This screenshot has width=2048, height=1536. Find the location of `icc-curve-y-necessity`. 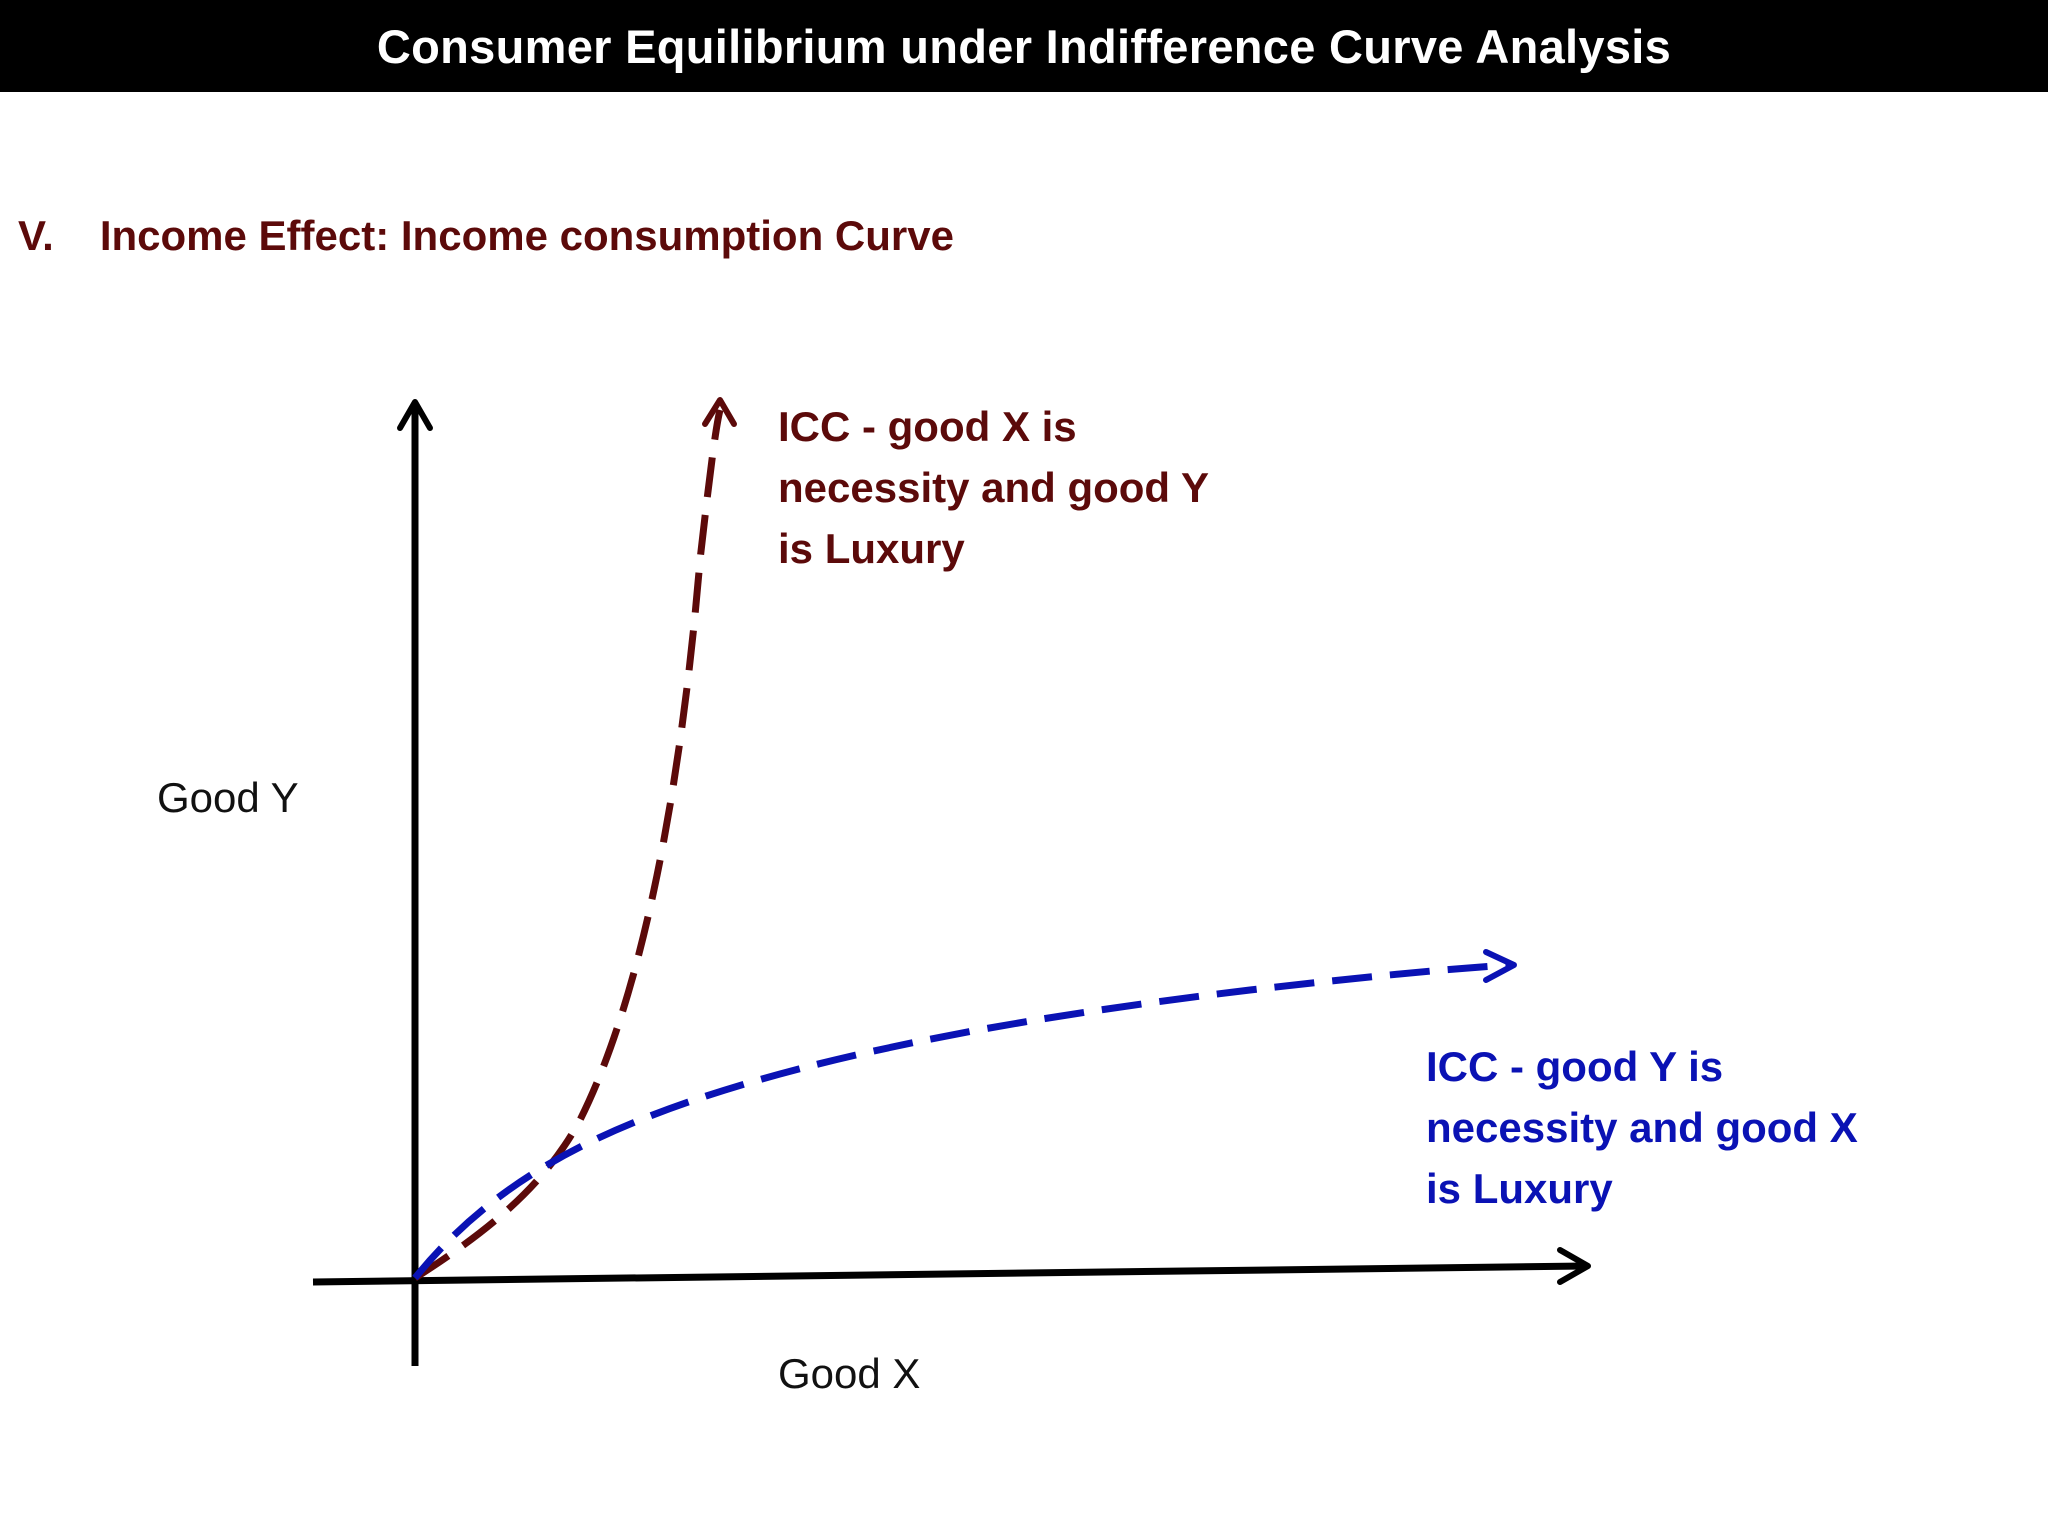

icc-curve-y-necessity is located at coordinates (961, 1121).